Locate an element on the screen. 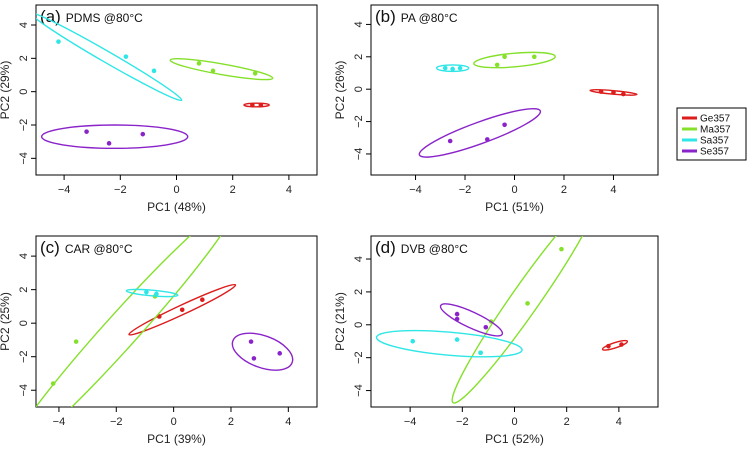 This screenshot has width=751, height=457. plot-frame-d is located at coordinates (514, 321).